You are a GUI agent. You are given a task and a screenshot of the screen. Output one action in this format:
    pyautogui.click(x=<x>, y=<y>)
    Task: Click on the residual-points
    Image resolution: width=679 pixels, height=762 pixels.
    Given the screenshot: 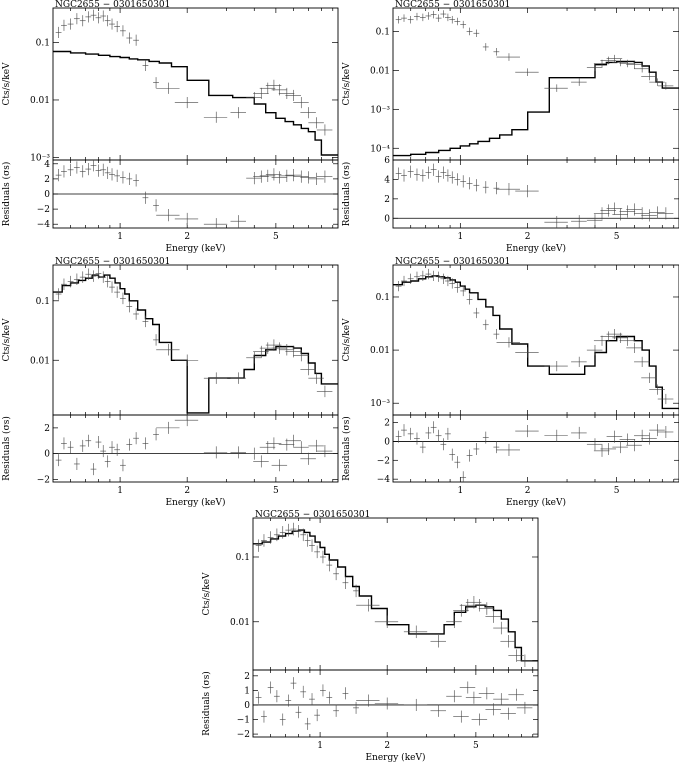 What is the action you would take?
    pyautogui.click(x=534, y=195)
    